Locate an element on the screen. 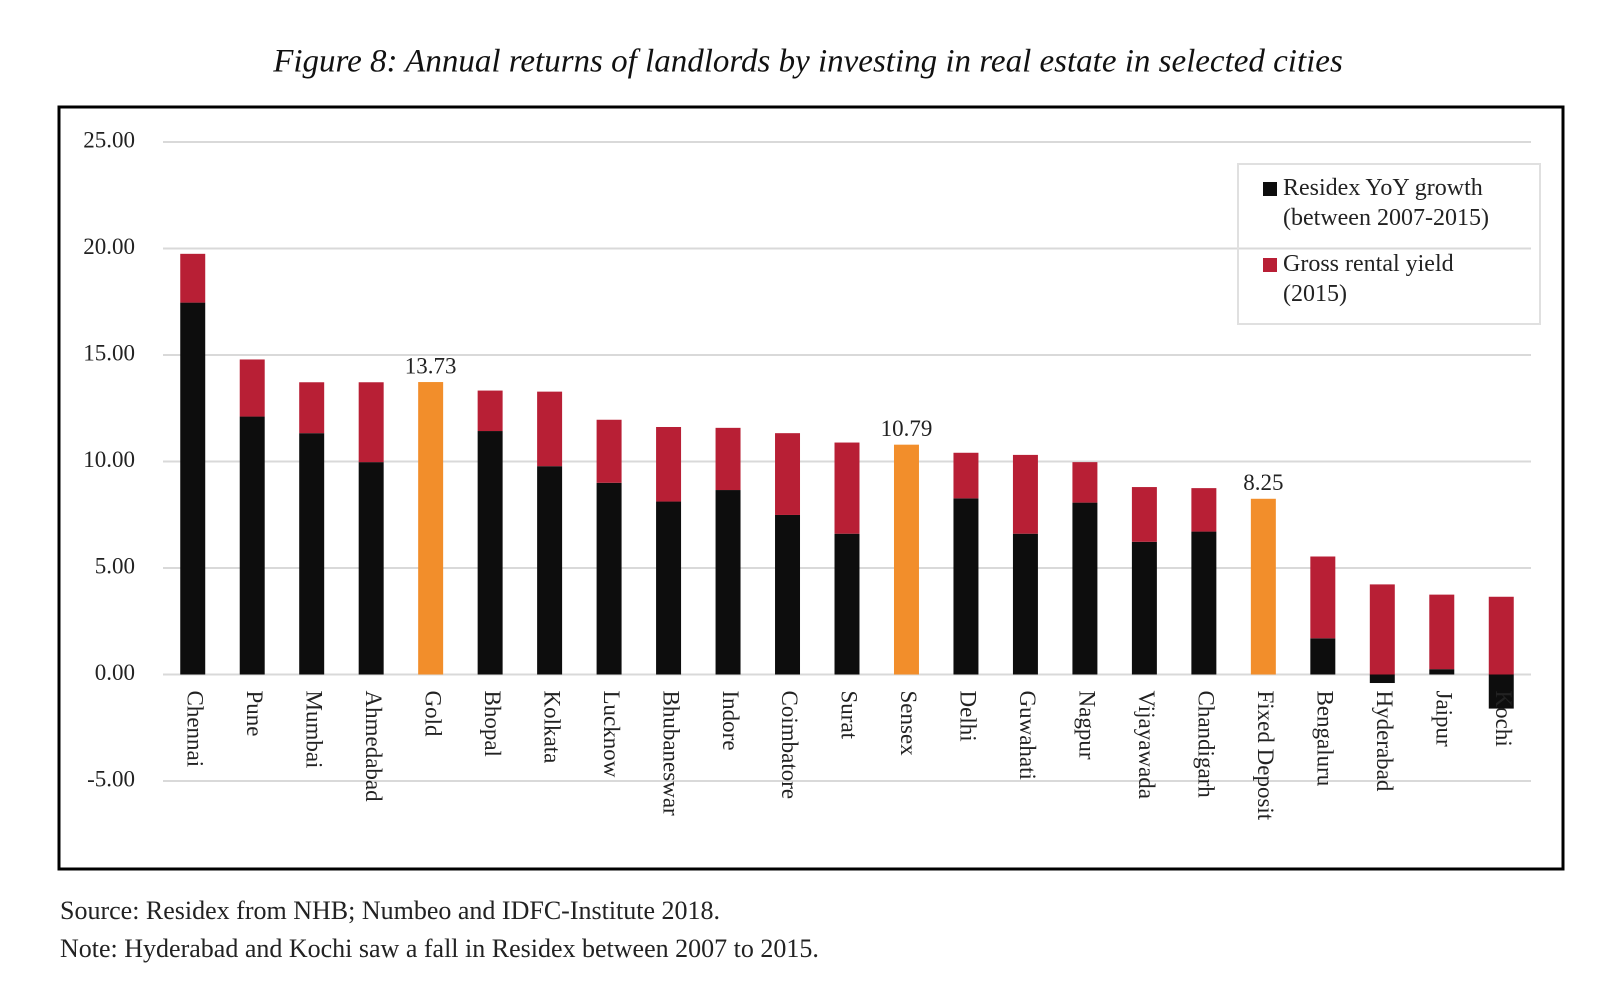 This screenshot has height=993, width=1617. x-tick-label: Vijayawada is located at coordinates (1146, 745).